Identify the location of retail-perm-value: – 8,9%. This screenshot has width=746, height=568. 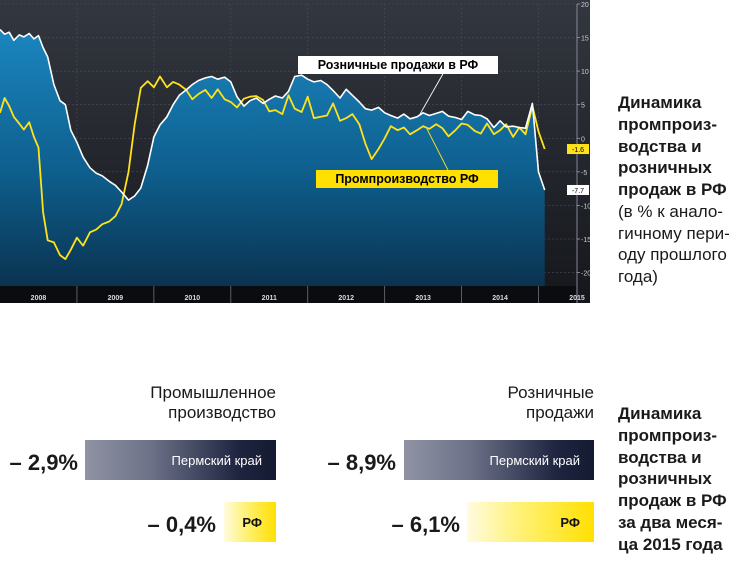
(362, 462).